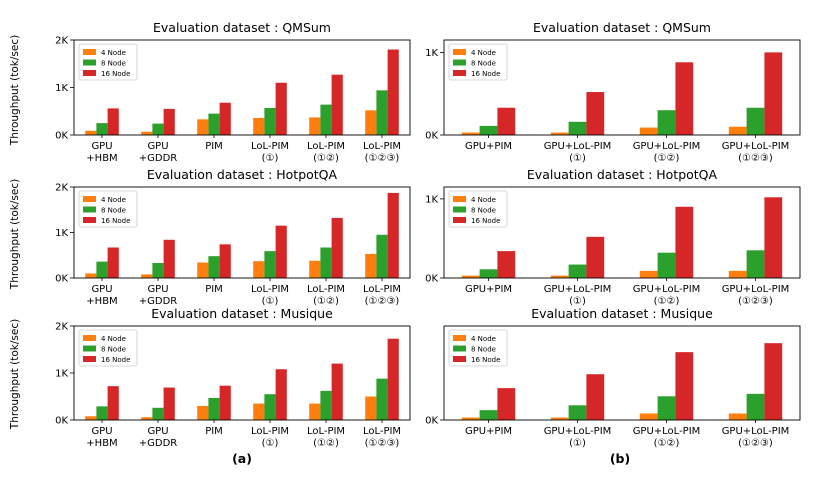 The height and width of the screenshot is (484, 830). Describe the element at coordinates (15, 90) in the screenshot. I see `ylabel-a-qmsum: Throughput (tok/sec)` at that location.